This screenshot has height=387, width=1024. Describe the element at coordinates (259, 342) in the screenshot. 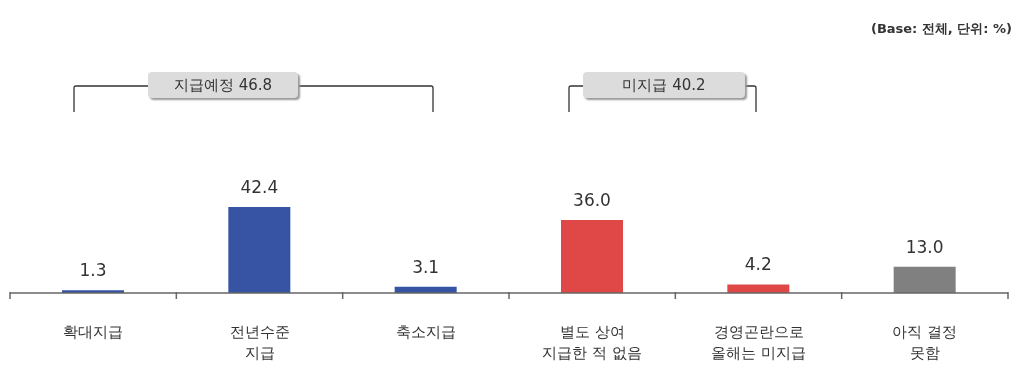

I see `x-tick-label: 전년수준 지급` at that location.